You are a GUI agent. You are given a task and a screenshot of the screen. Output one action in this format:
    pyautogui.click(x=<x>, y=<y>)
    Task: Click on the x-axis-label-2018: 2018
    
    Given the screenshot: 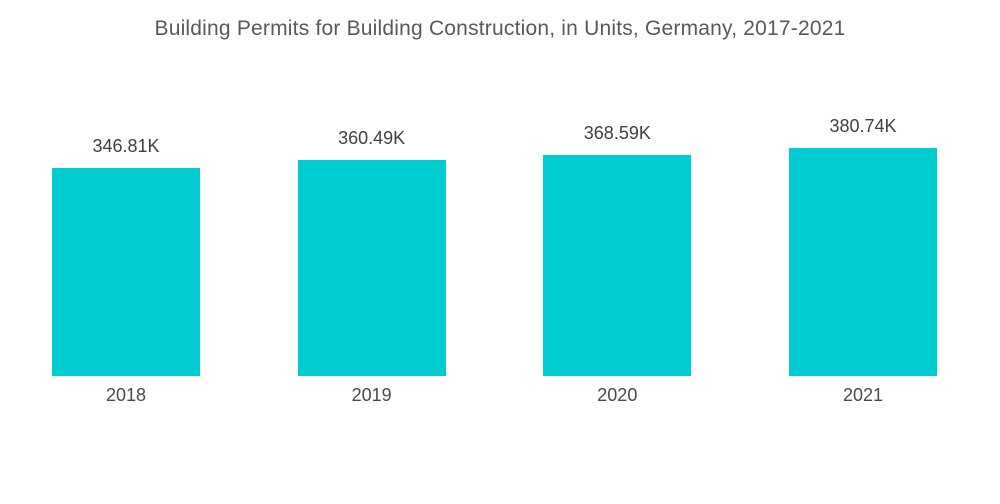 What is the action you would take?
    pyautogui.click(x=126, y=395)
    